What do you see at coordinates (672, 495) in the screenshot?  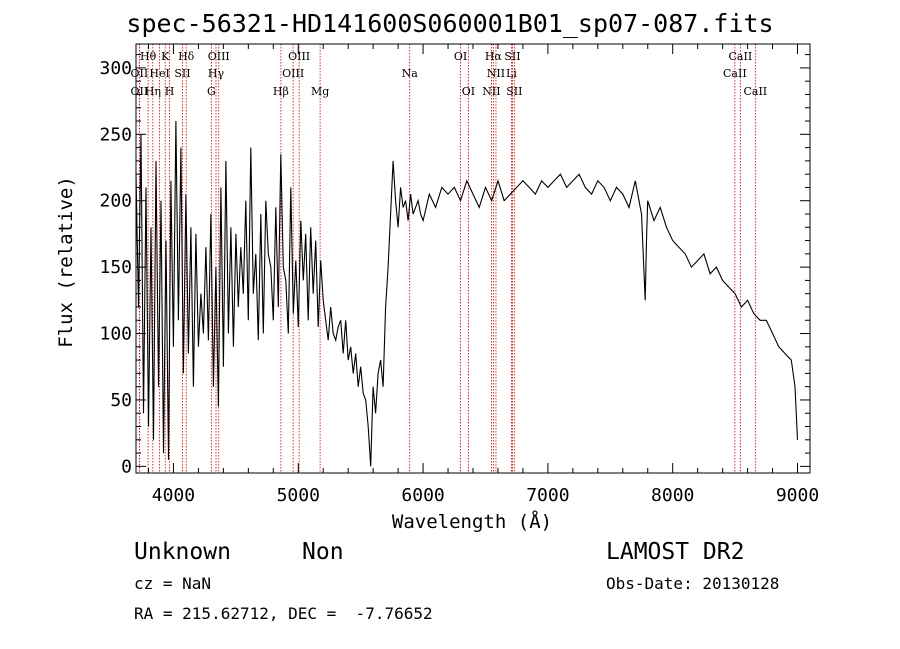 I see `x-tick-label: 8000` at bounding box center [672, 495].